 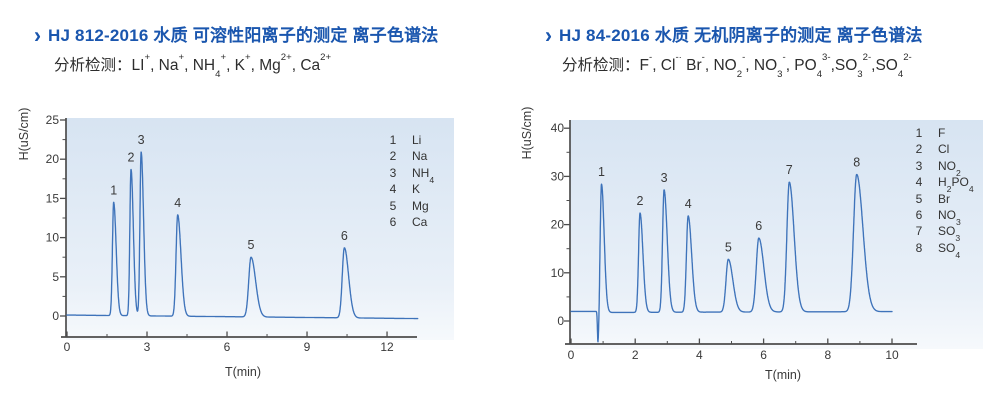 I want to click on standard-title: HJ 84-2016 水质 无机阴离子的测定 离子色谱法, so click(x=741, y=35).